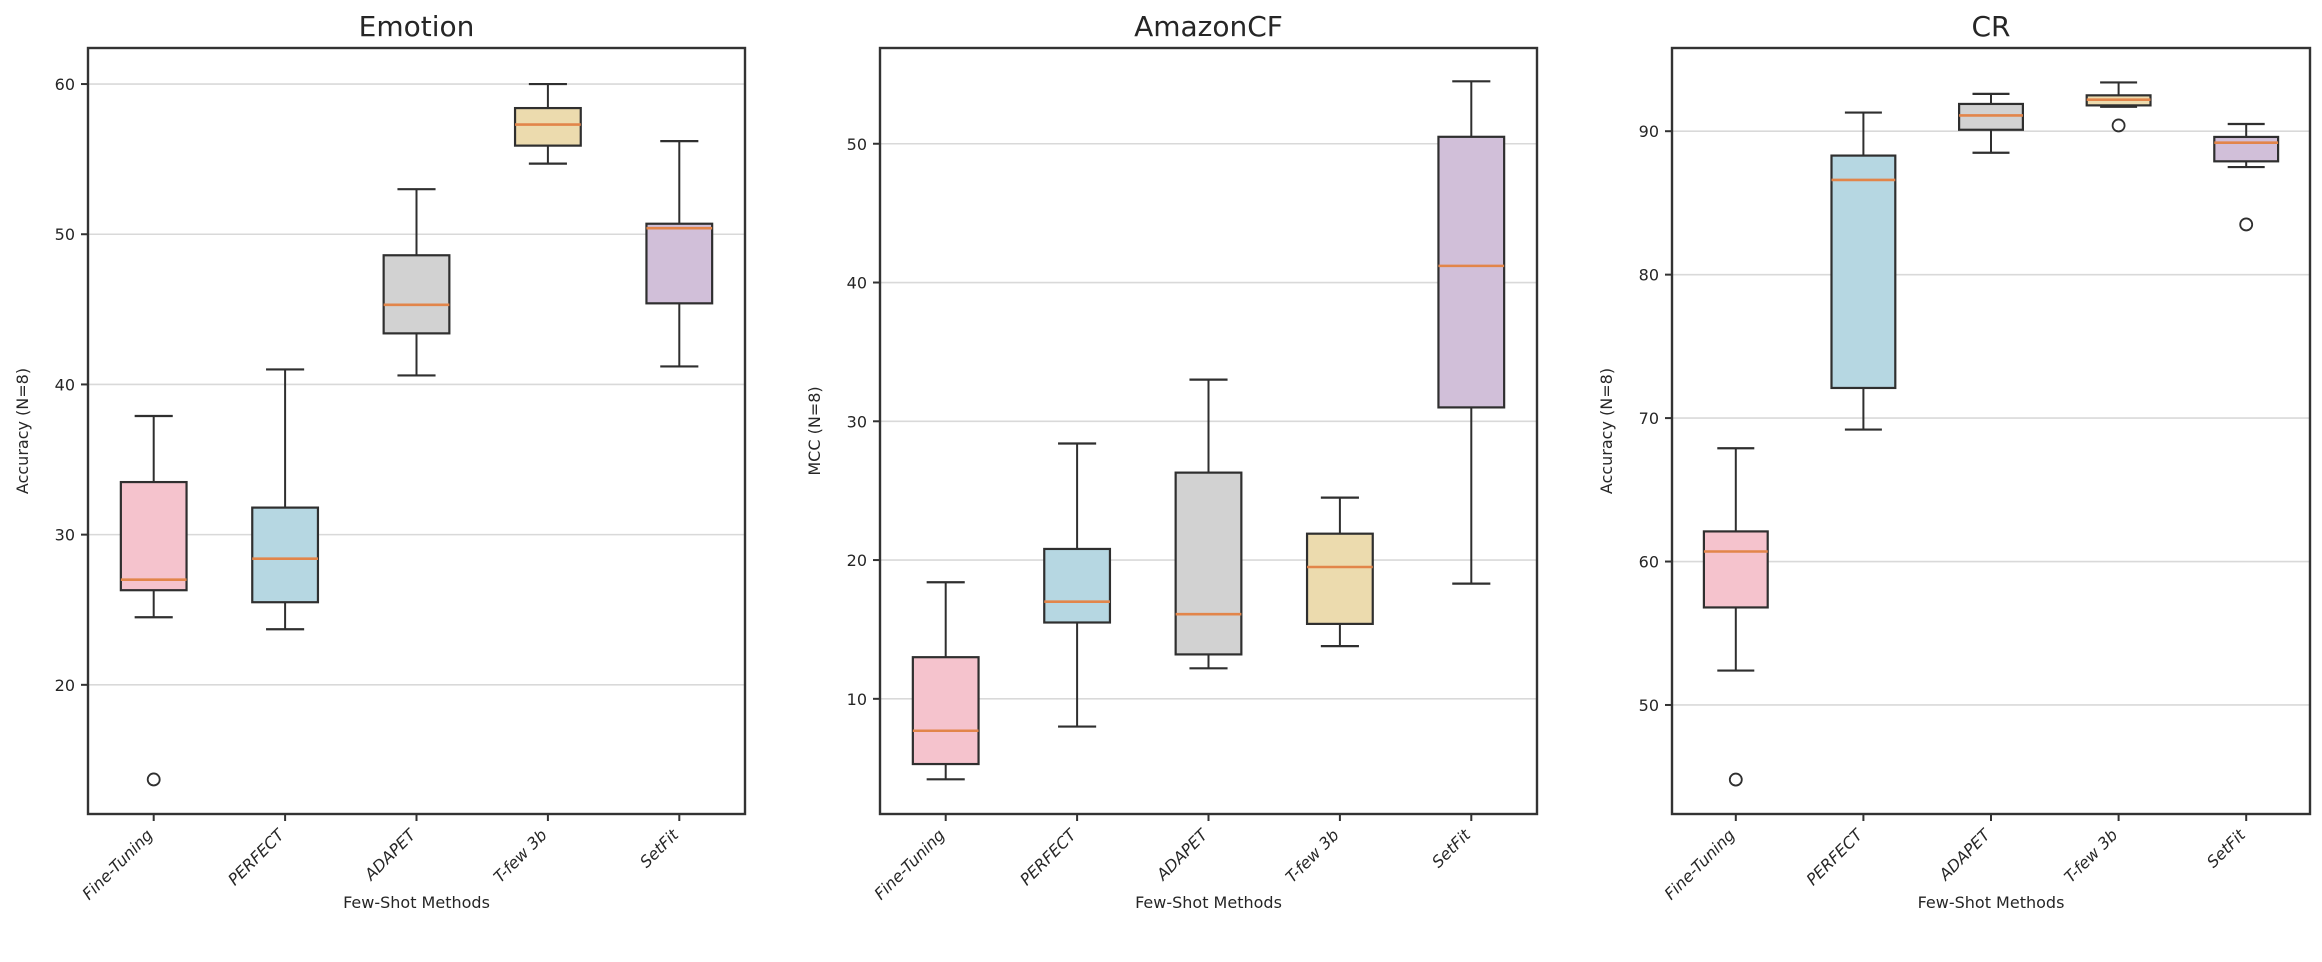 Image resolution: width=2322 pixels, height=962 pixels. What do you see at coordinates (1649, 418) in the screenshot?
I see `y-tick-label: 70` at bounding box center [1649, 418].